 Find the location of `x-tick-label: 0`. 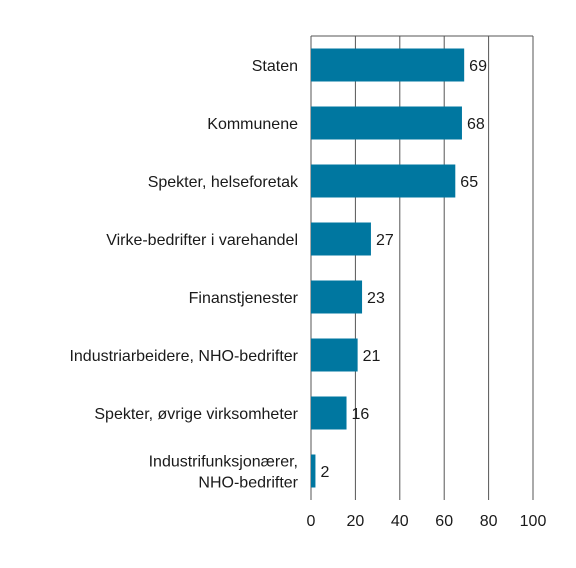

x-tick-label: 0 is located at coordinates (311, 521).